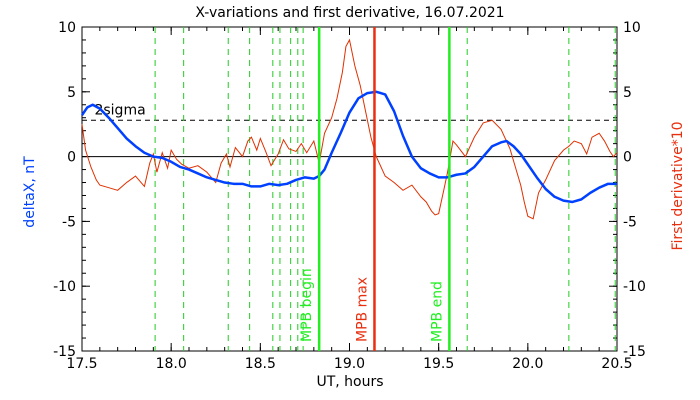  I want to click on y-left-tick-label: 10, so click(67, 28).